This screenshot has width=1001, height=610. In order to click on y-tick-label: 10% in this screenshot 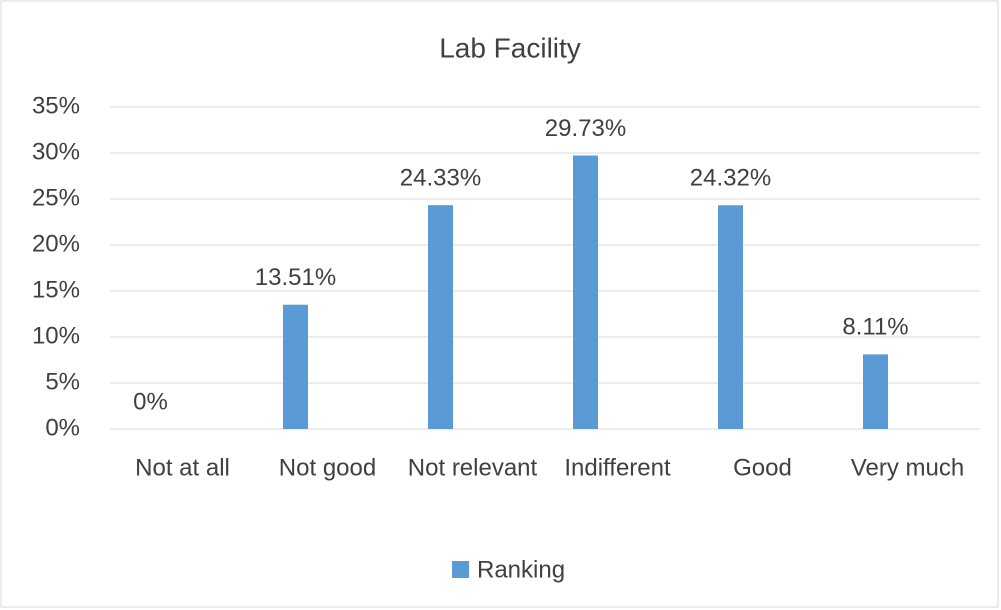, I will do `click(56, 335)`.